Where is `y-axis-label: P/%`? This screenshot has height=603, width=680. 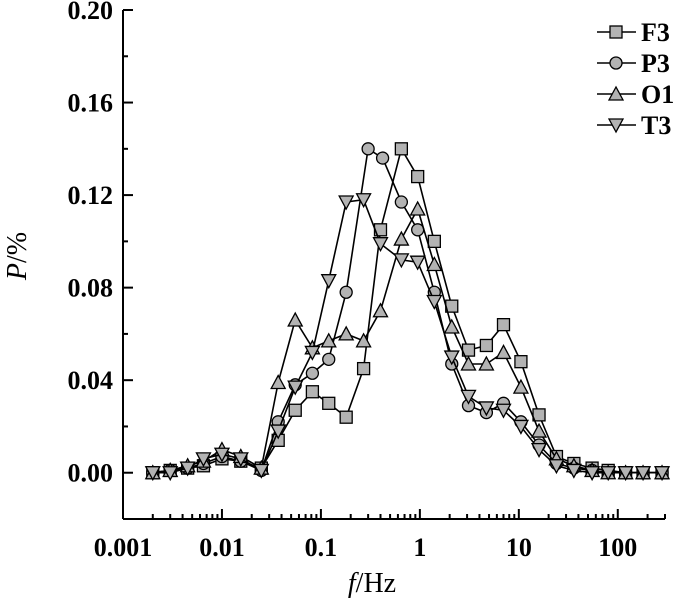 y-axis-label: P/% is located at coordinates (17, 256).